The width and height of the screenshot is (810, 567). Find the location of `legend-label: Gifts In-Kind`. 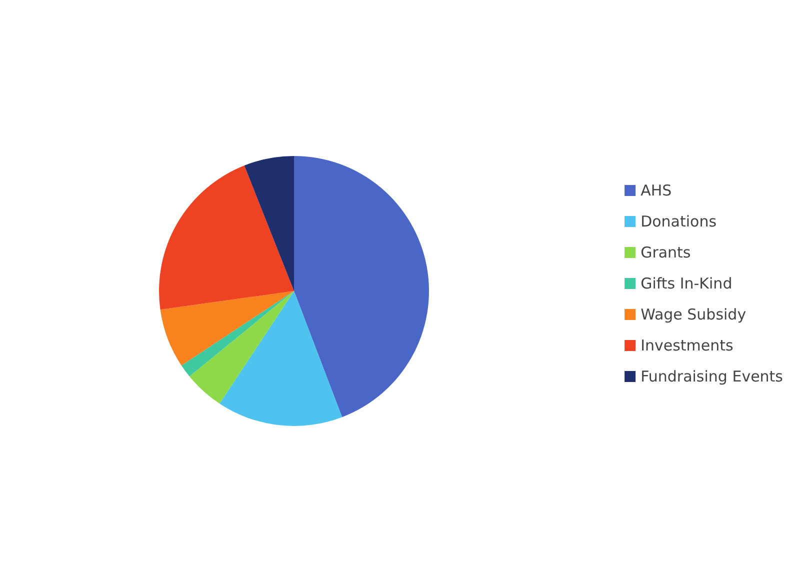

legend-label: Gifts In-Kind is located at coordinates (686, 283).